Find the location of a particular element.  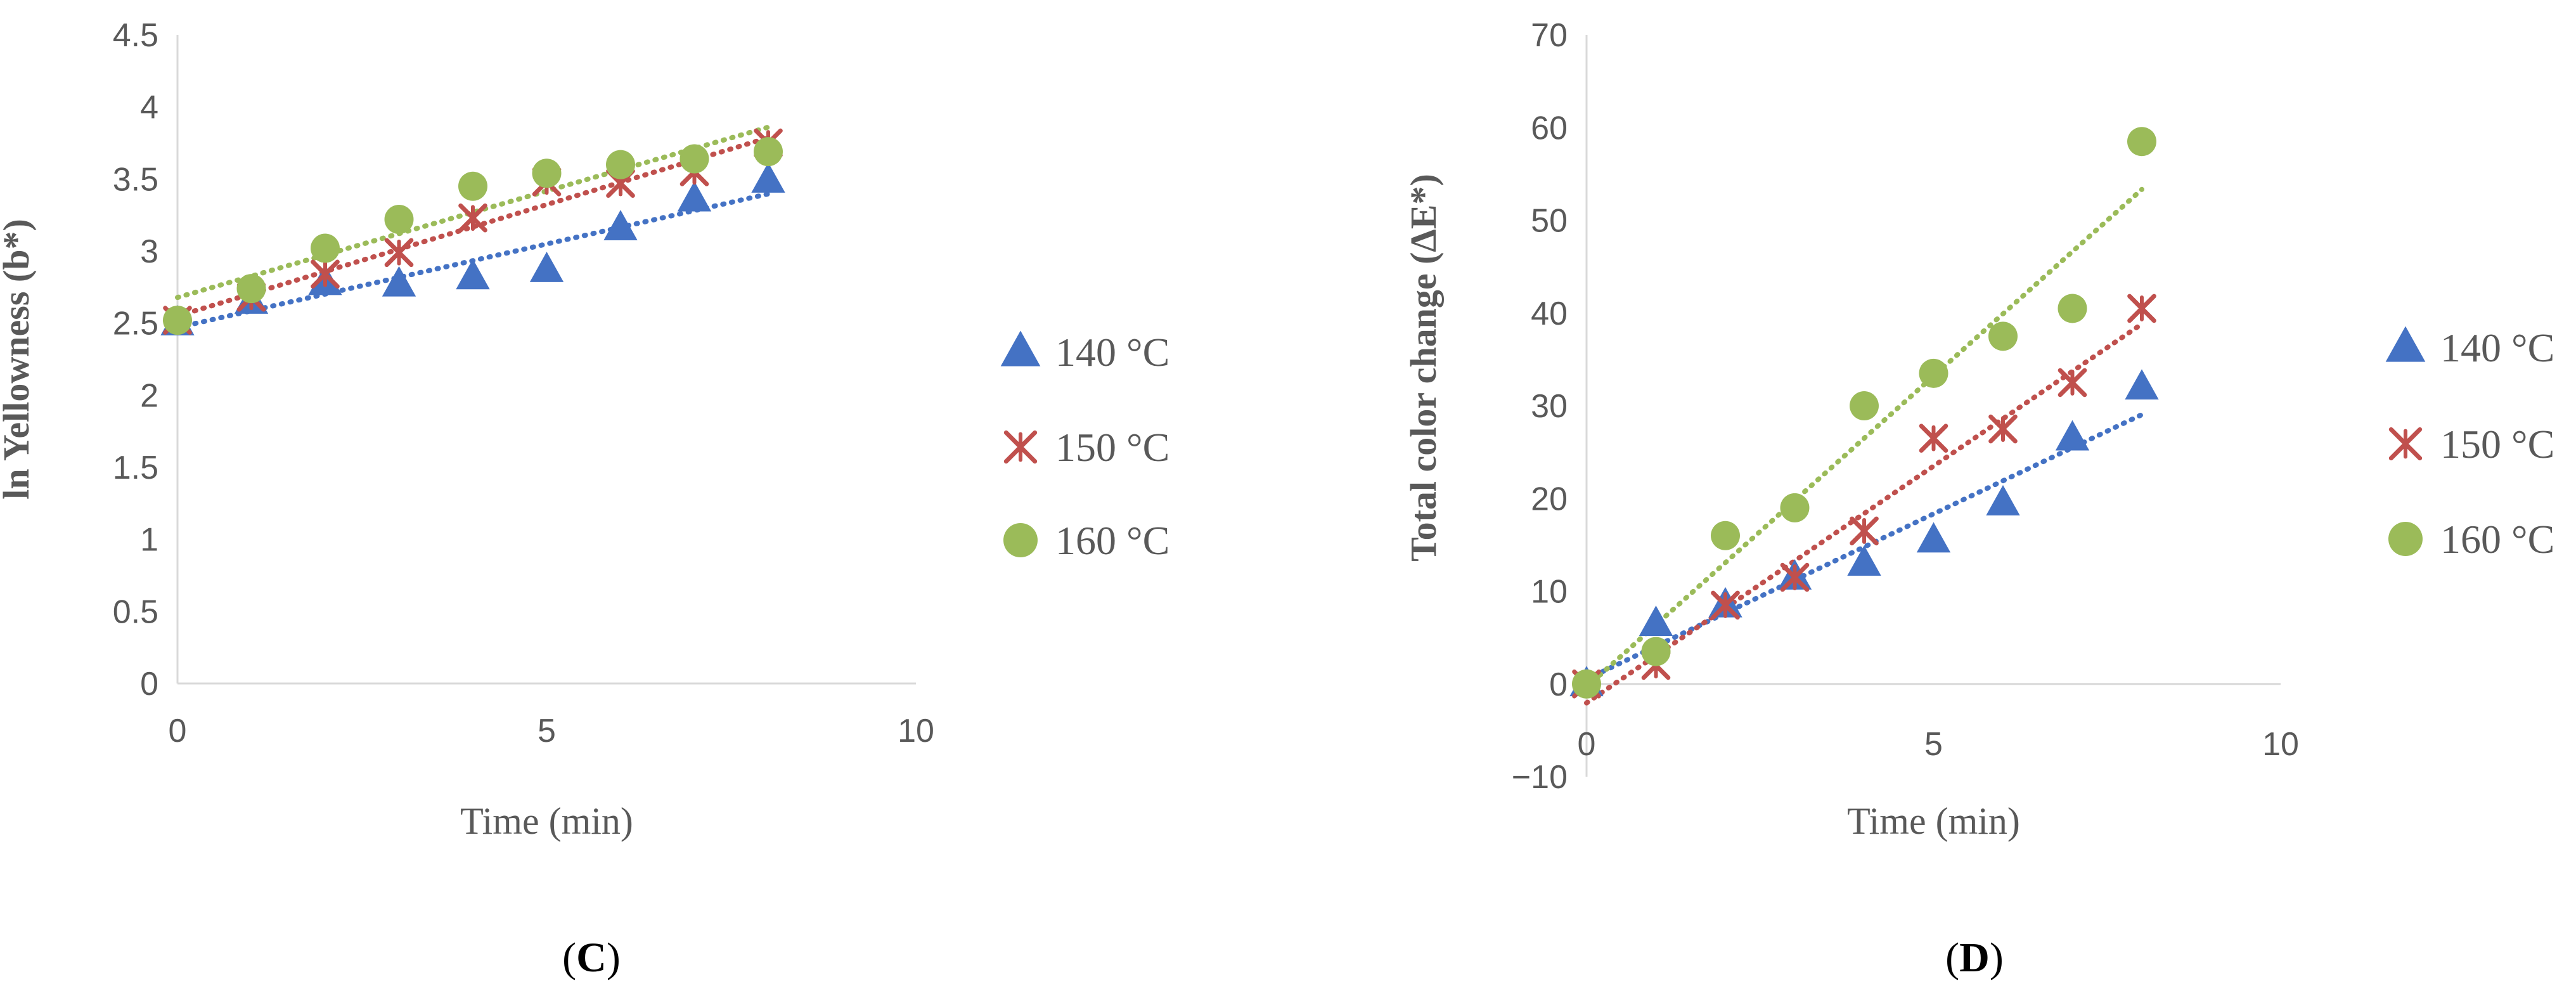

chart-d-ytick-label: 30 is located at coordinates (1549, 406).